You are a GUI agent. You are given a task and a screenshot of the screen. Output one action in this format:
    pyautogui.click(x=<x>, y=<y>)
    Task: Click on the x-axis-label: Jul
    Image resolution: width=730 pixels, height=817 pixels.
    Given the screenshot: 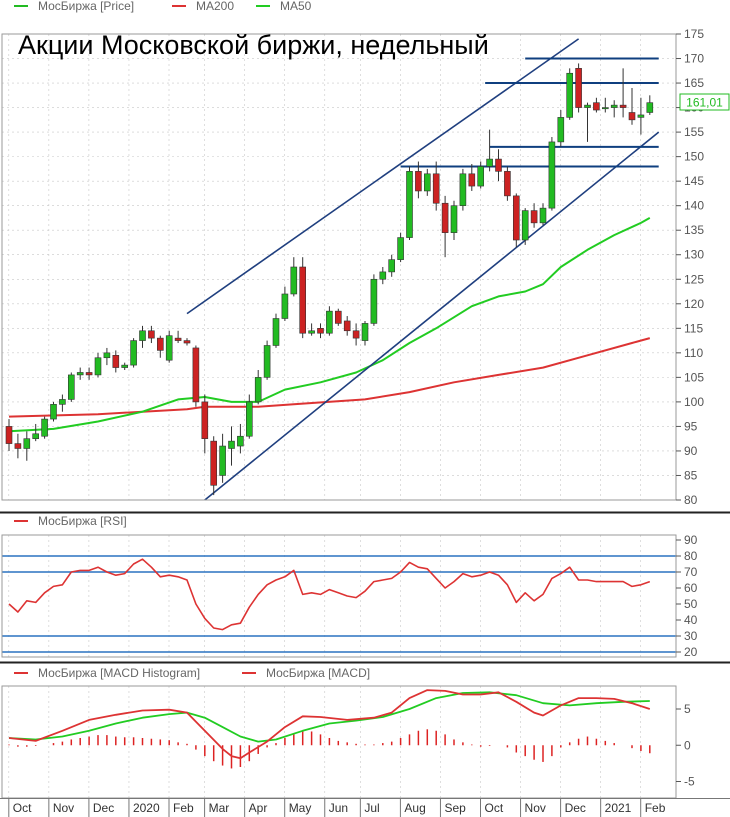 What is the action you would take?
    pyautogui.click(x=371, y=808)
    